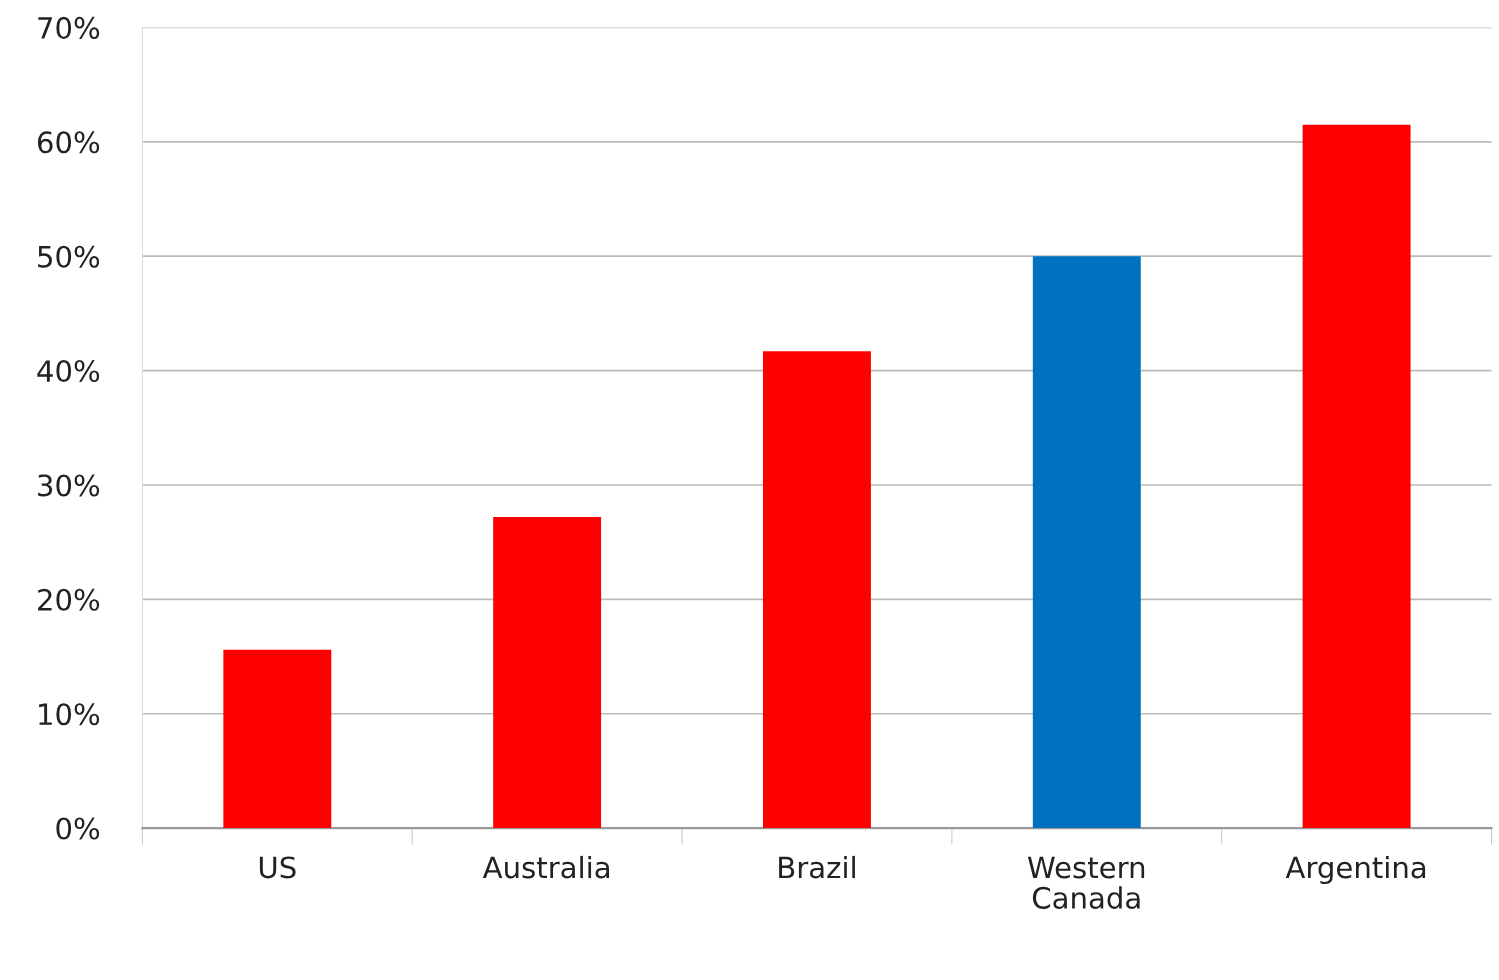 The width and height of the screenshot is (1499, 980). I want to click on y-tick-label: 60%, so click(68, 142).